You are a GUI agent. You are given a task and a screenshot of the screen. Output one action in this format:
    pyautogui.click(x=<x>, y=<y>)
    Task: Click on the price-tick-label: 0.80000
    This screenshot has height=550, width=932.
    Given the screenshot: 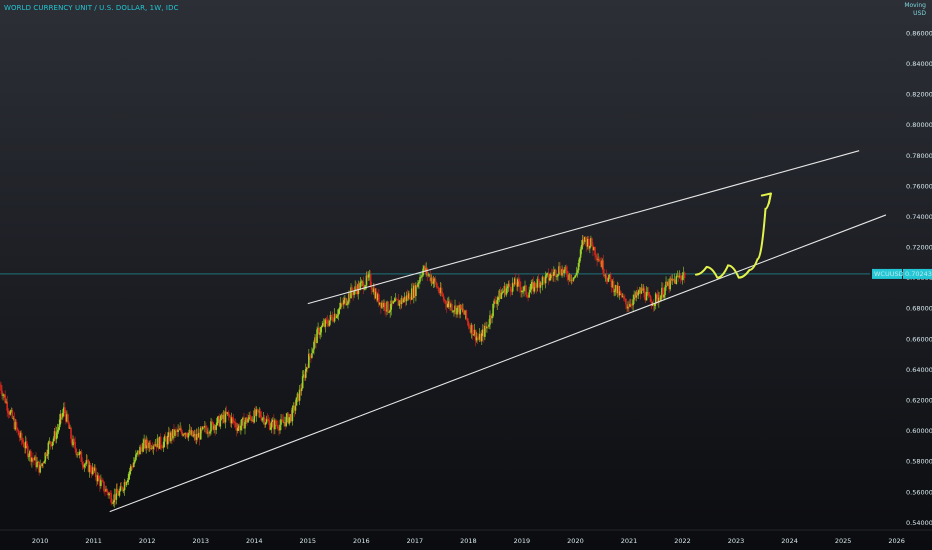 What is the action you would take?
    pyautogui.click(x=919, y=125)
    